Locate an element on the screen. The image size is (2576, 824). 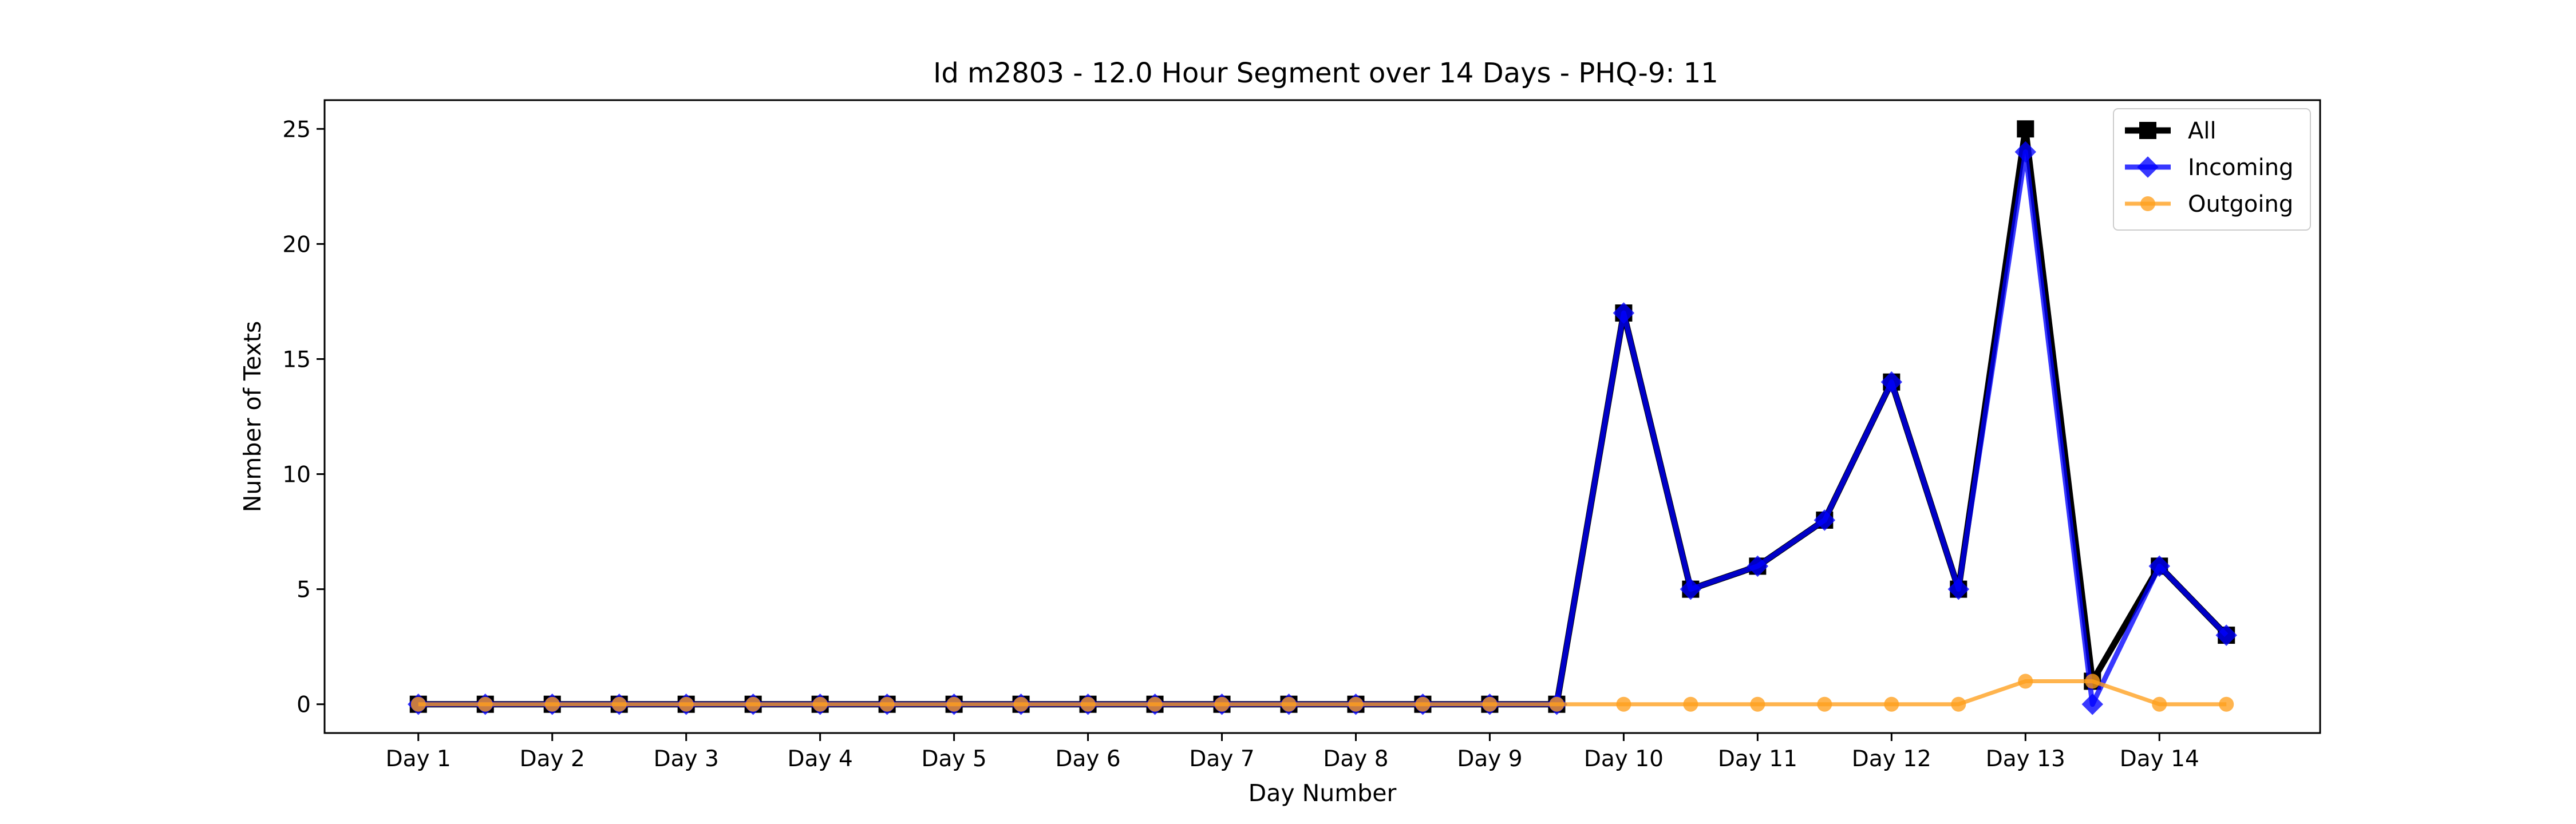
x-tick-label: Day 14 is located at coordinates (2159, 759).